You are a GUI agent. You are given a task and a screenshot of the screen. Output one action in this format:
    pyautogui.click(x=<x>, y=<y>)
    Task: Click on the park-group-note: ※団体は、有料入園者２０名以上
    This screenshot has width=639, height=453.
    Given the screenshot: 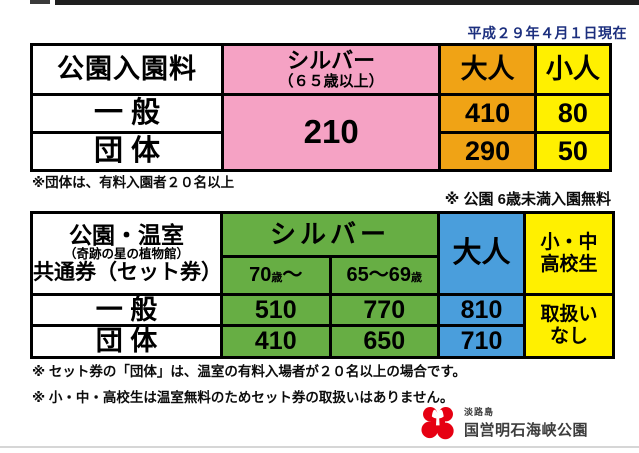 What is the action you would take?
    pyautogui.click(x=133, y=182)
    